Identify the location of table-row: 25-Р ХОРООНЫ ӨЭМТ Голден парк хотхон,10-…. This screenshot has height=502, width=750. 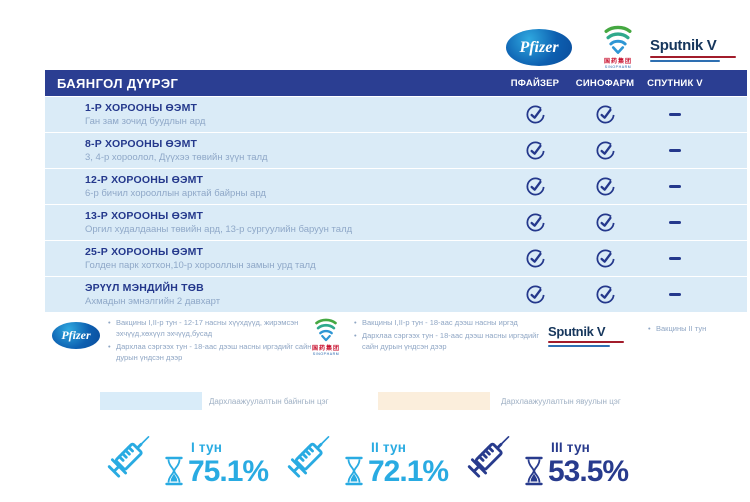
(396, 258).